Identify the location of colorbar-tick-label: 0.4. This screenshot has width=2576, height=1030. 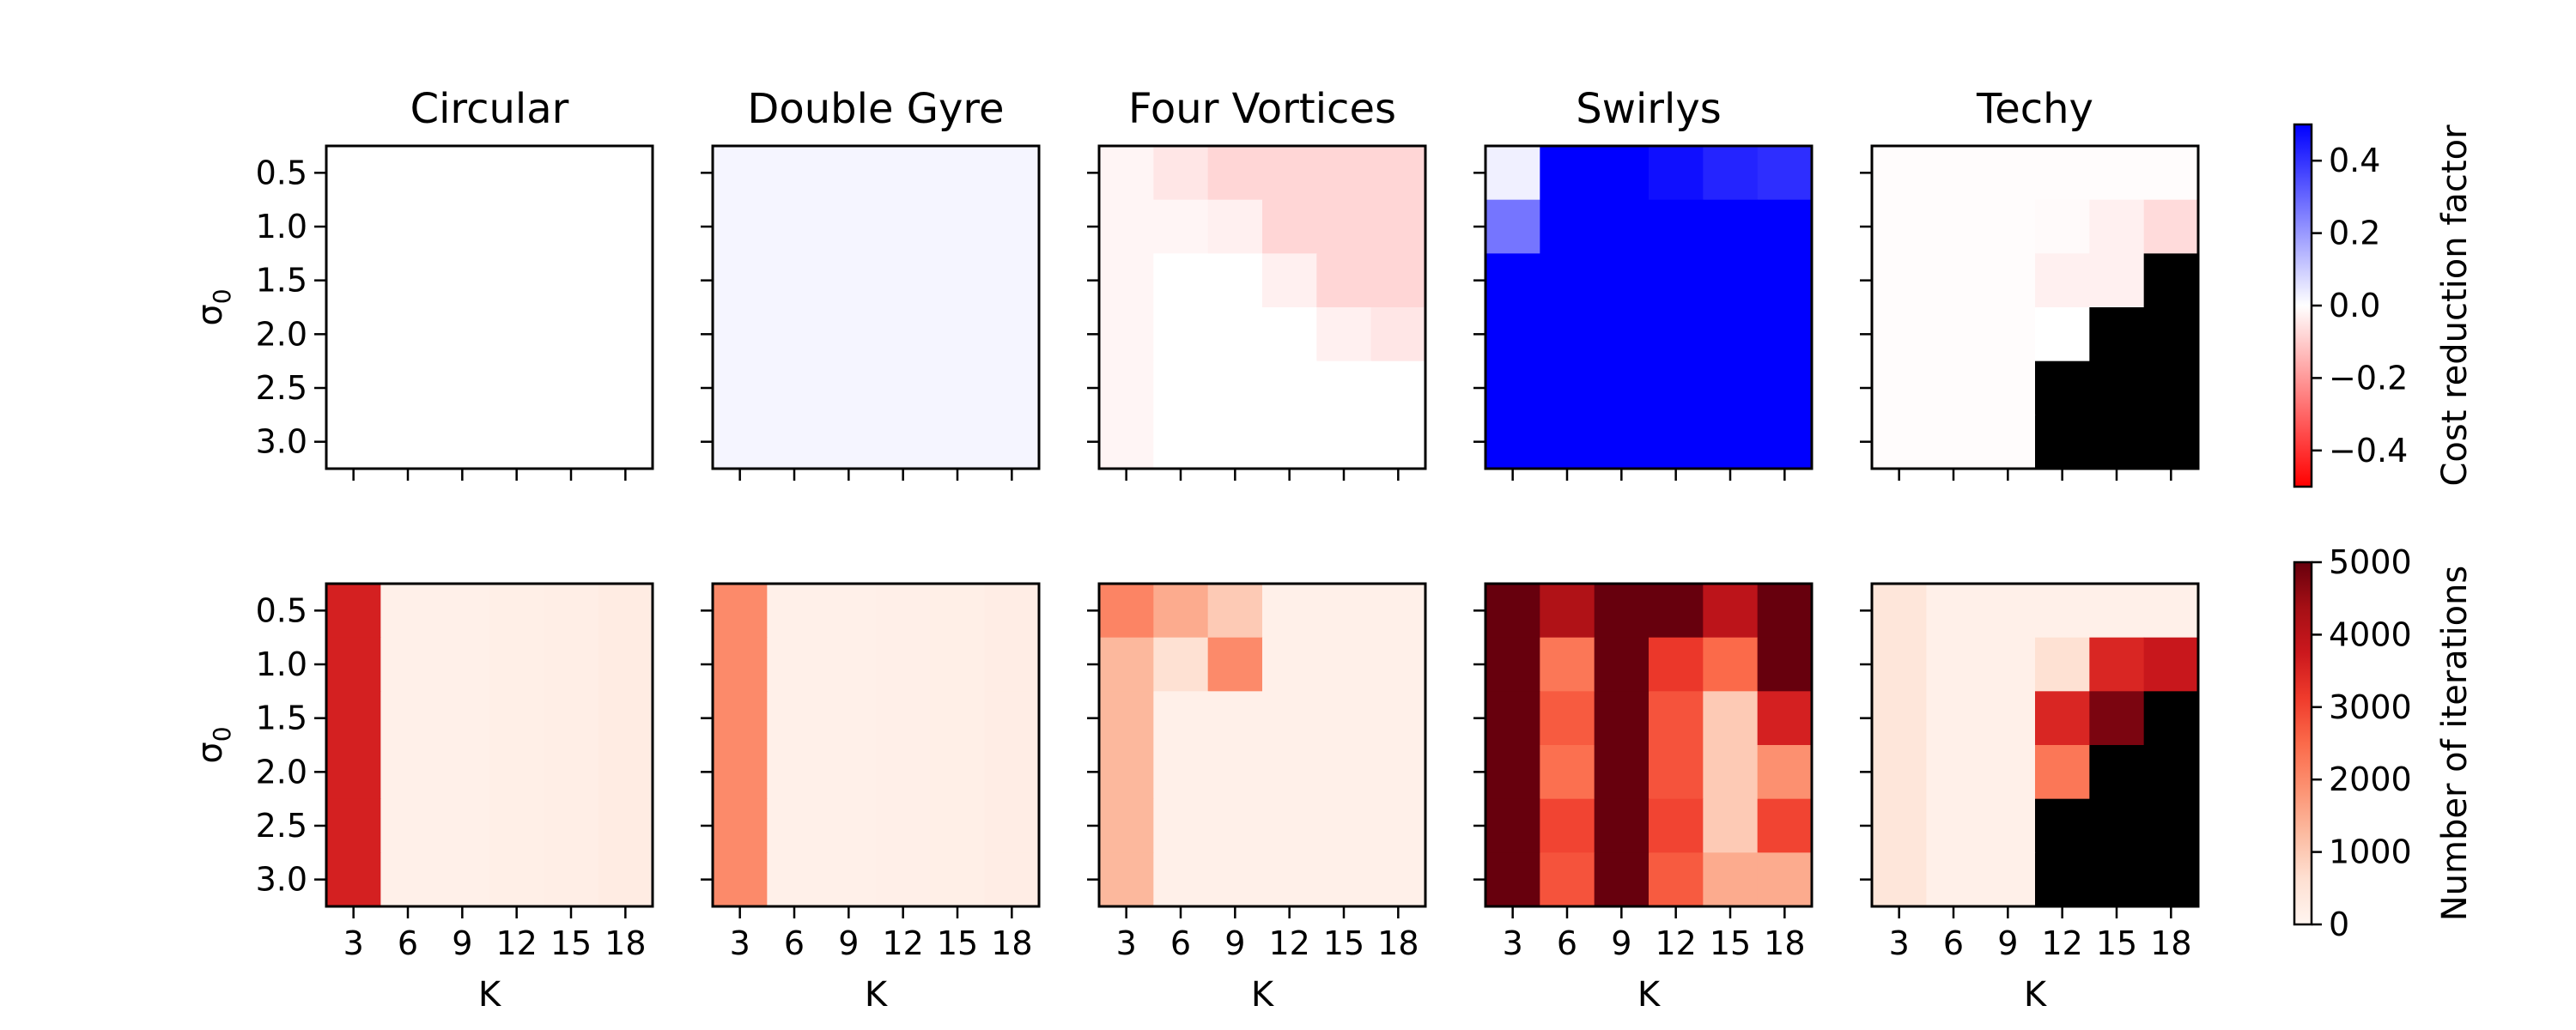
(2354, 160).